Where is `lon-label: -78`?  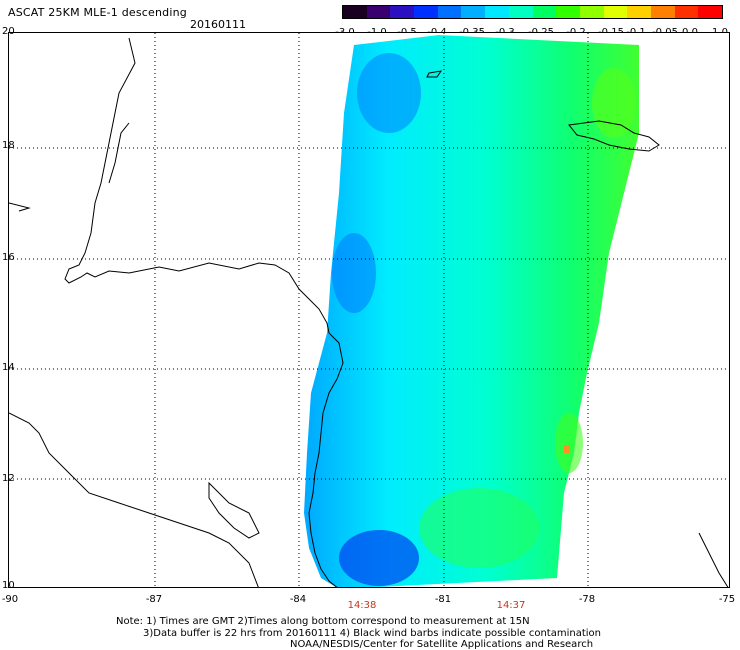 lon-label: -78 is located at coordinates (587, 599).